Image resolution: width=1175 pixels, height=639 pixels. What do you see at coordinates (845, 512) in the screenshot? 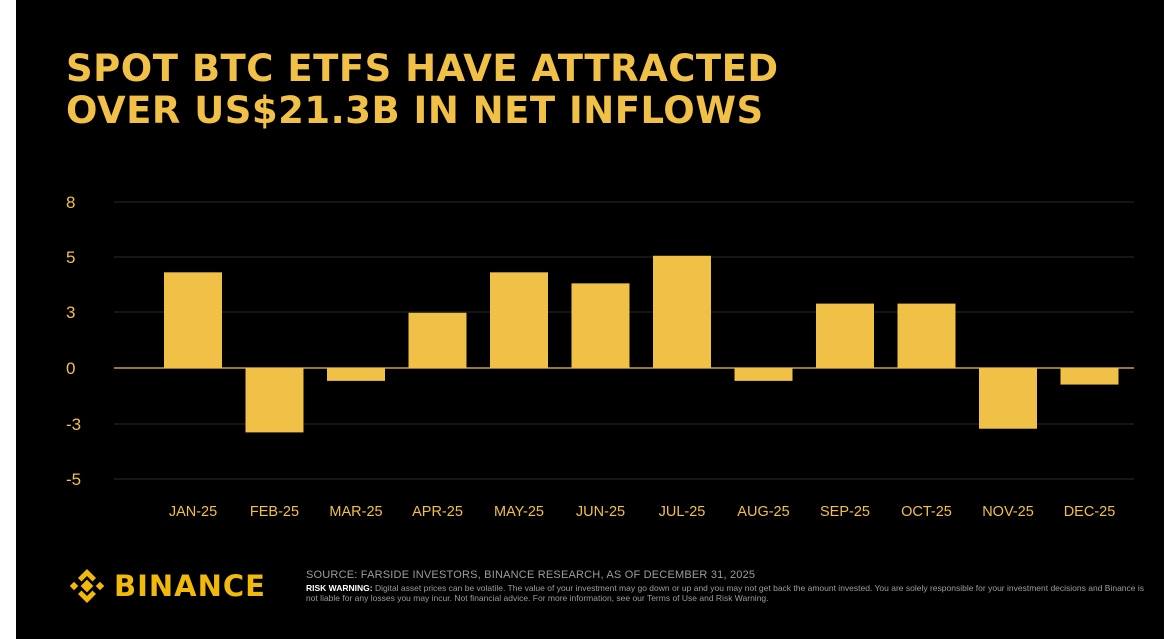
I see `x-tick-label: SEP-25` at bounding box center [845, 512].